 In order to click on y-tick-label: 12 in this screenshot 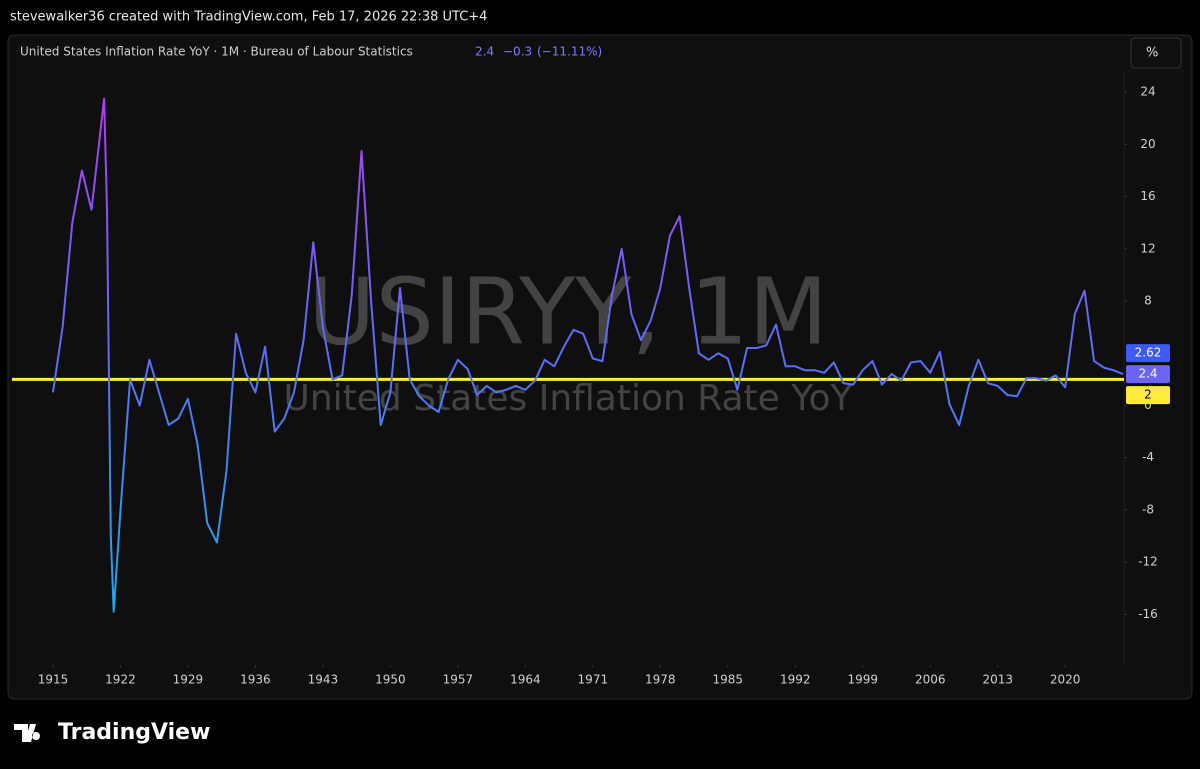, I will do `click(1147, 248)`.